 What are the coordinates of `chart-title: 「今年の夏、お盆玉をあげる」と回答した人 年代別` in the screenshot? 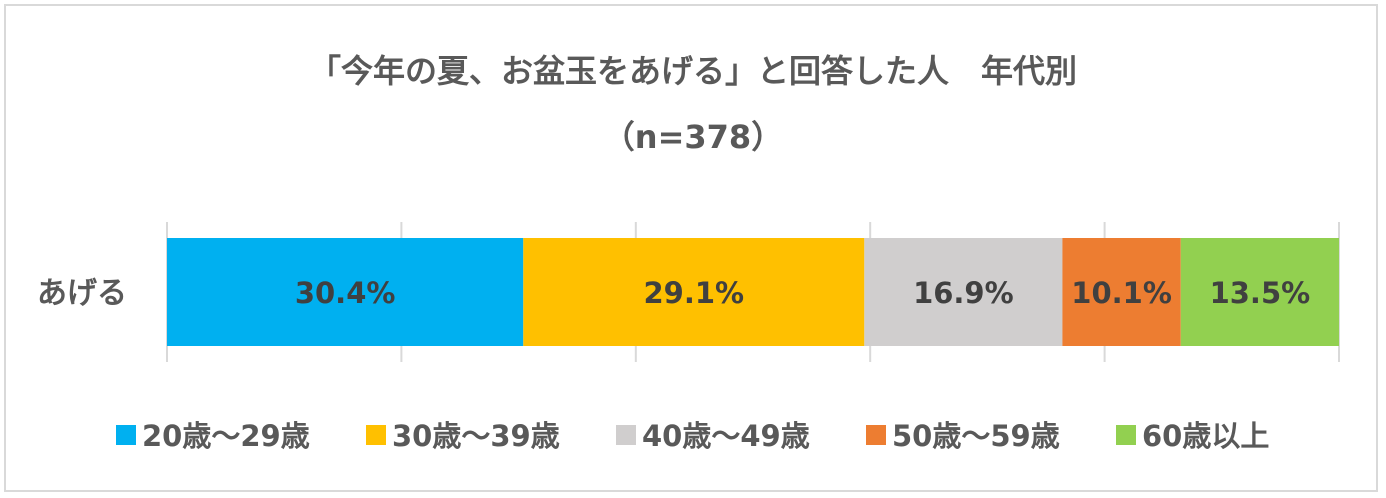 It's located at (692, 71).